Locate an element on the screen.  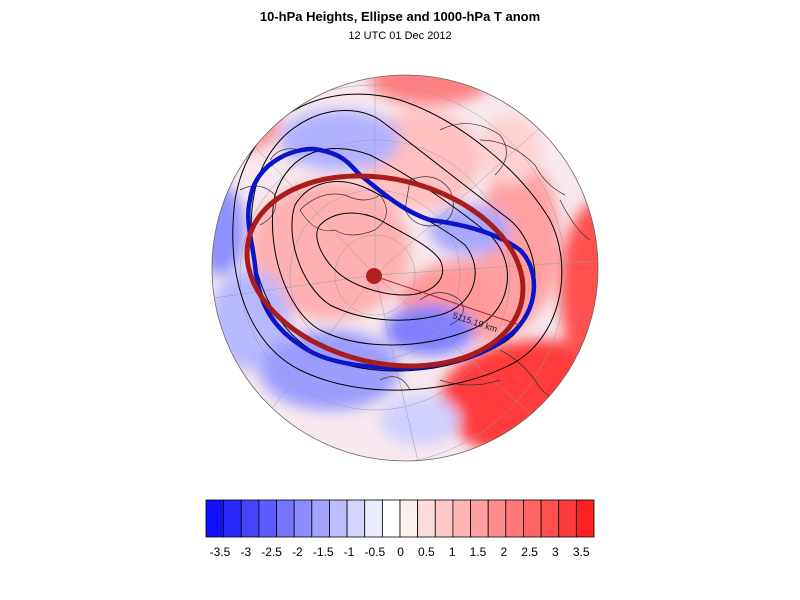
colorbar-boxes is located at coordinates (400, 518).